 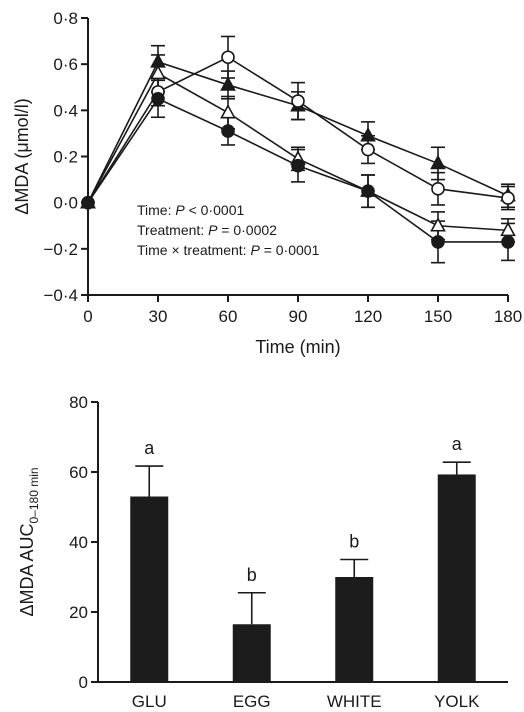 I want to click on y-axis-title: ΔMDA AUC0–180 min, so click(x=29, y=541).